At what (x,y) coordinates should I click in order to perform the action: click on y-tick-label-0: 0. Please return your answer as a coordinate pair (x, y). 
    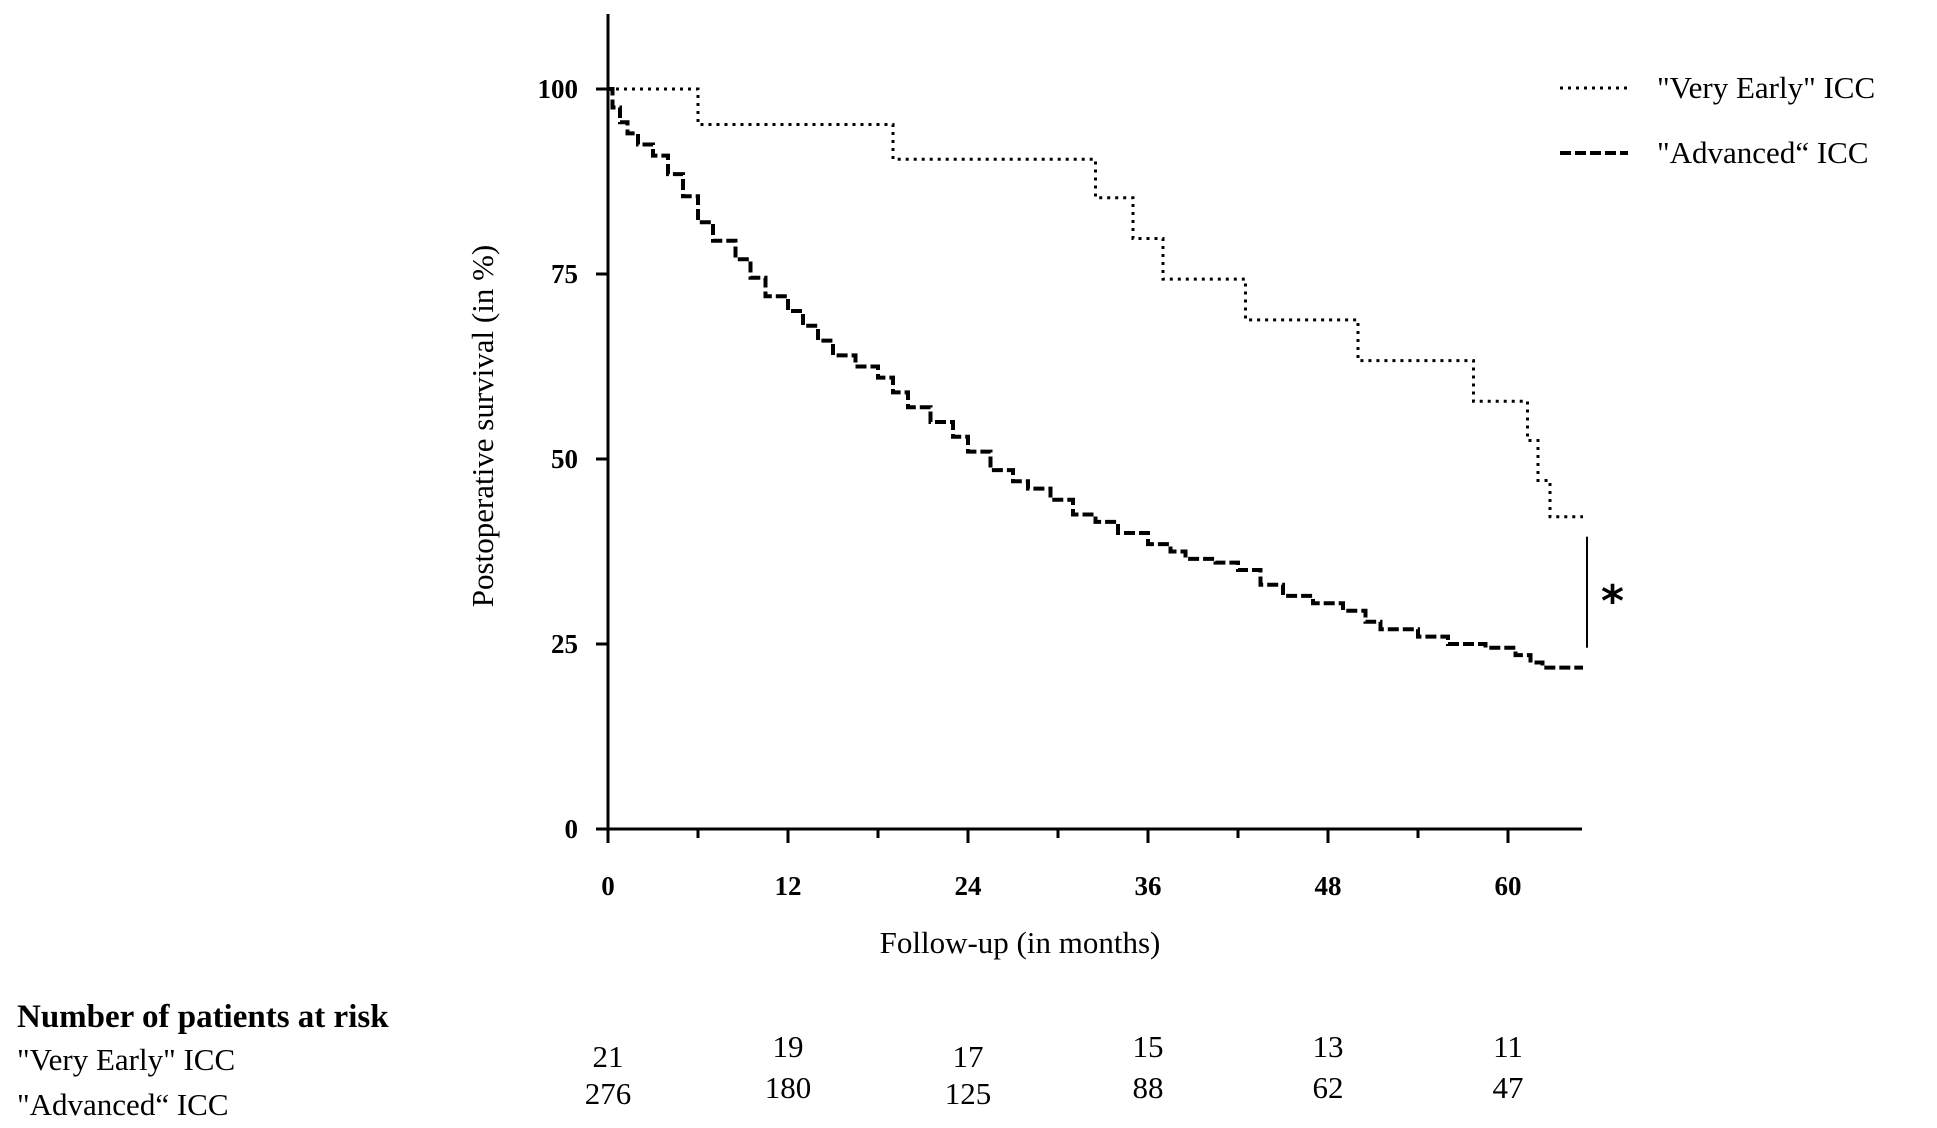
    Looking at the image, I should click on (572, 829).